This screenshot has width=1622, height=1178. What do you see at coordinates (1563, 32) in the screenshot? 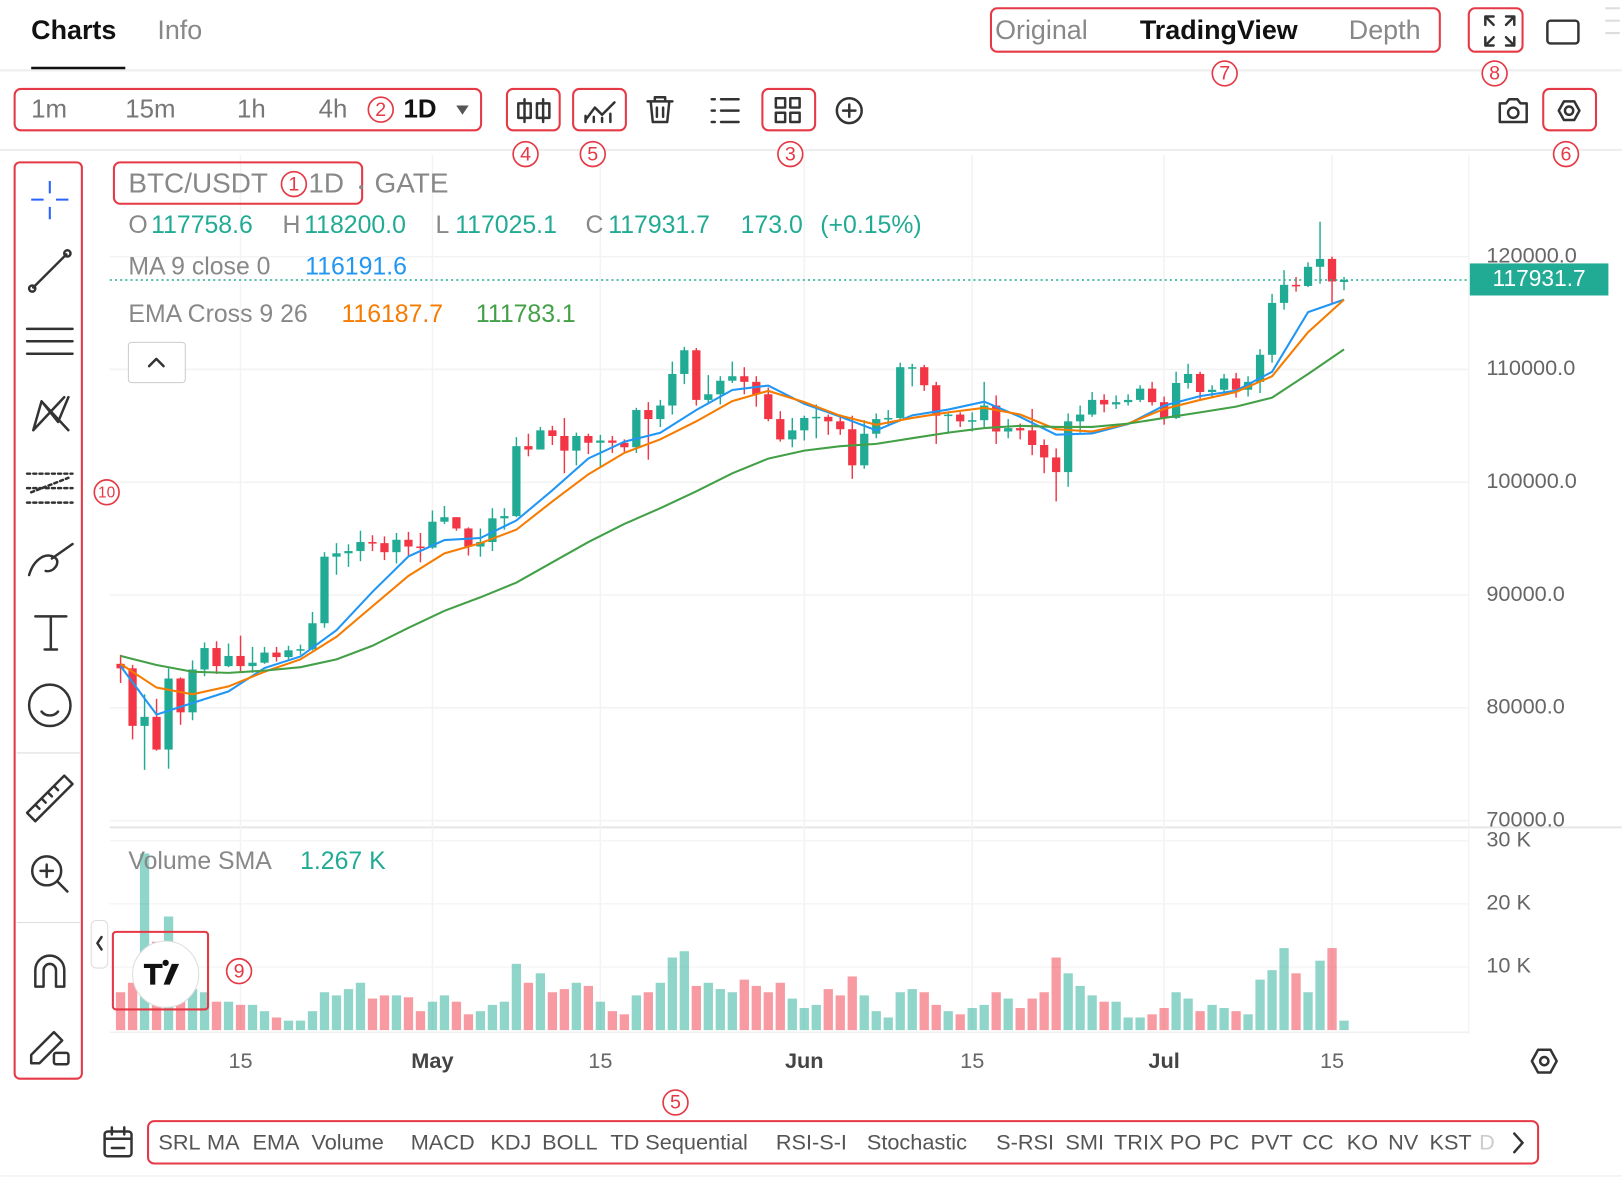
I see `window-icon` at bounding box center [1563, 32].